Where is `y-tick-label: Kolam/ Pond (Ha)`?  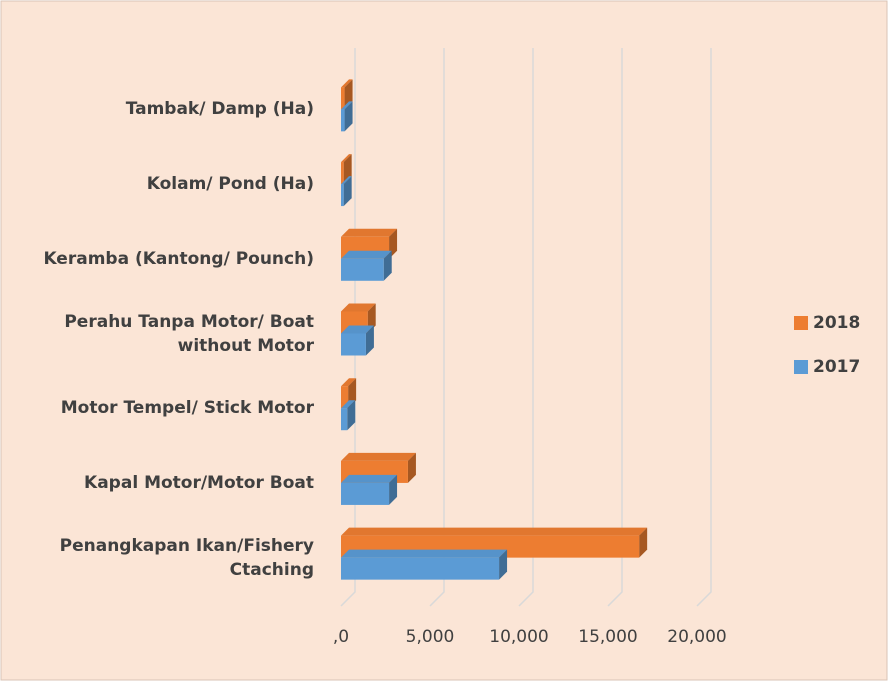 y-tick-label: Kolam/ Pond (Ha) is located at coordinates (230, 184).